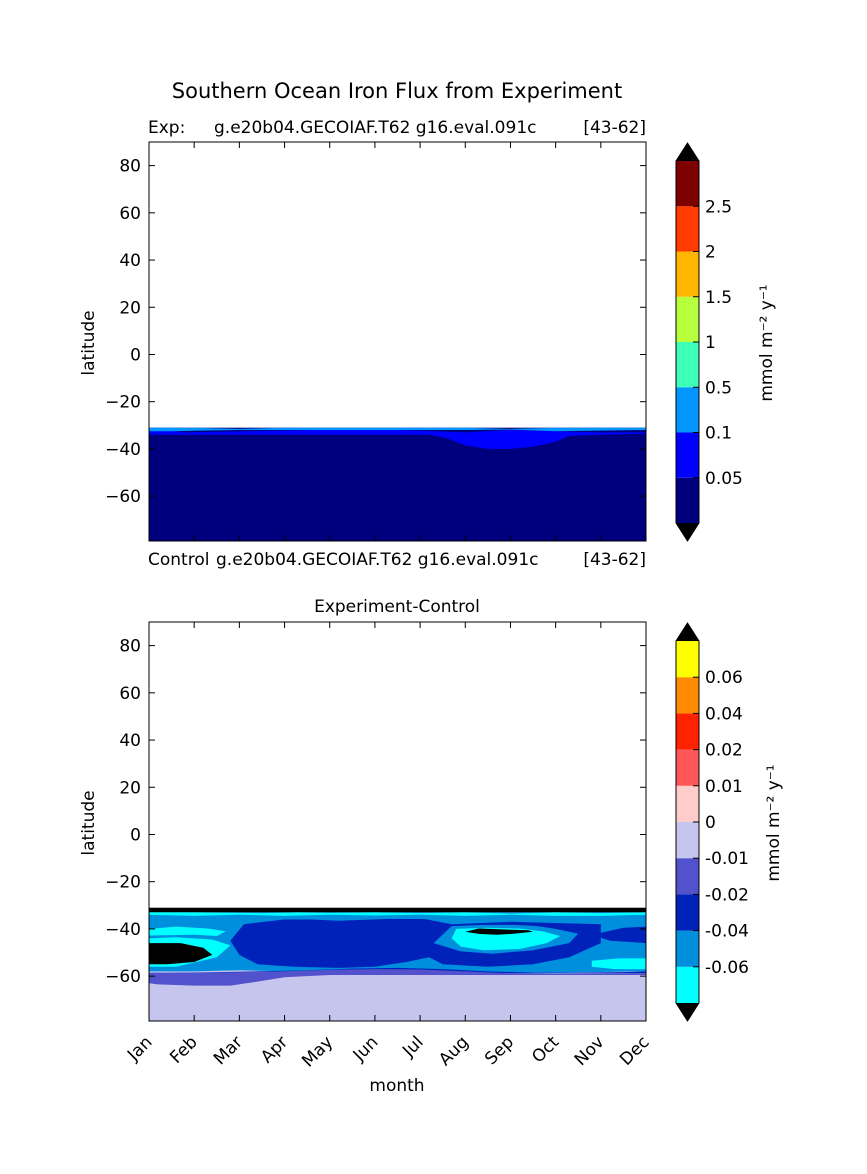  I want to click on top-ytick-label: −20, so click(123, 403).